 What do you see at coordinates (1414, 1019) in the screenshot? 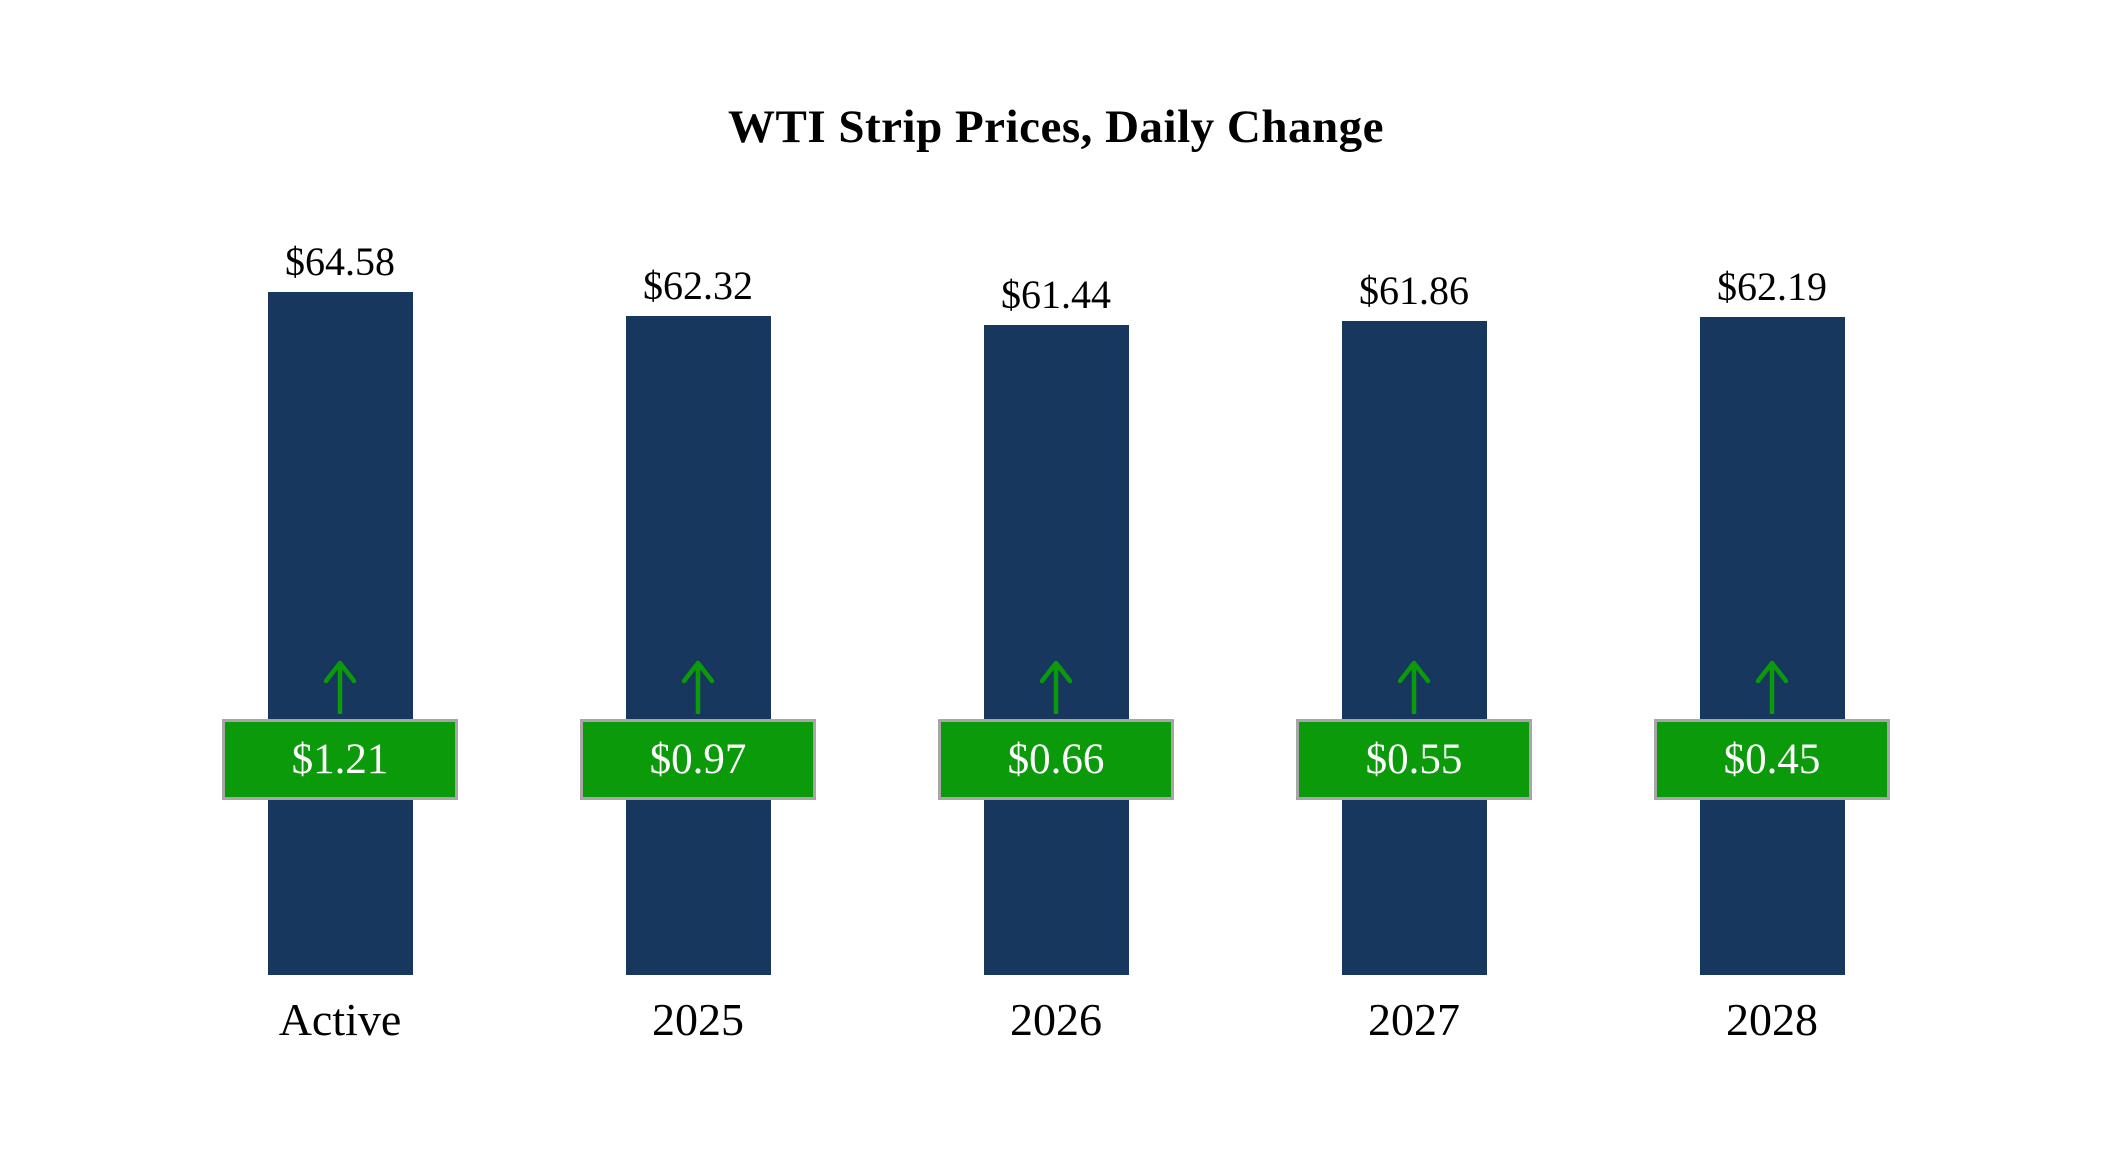
I see `category-label: 2027` at bounding box center [1414, 1019].